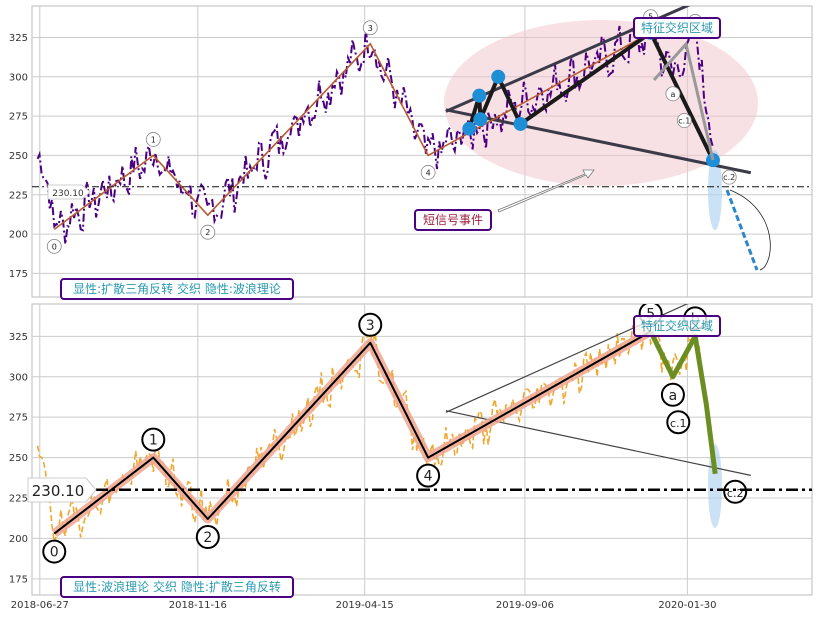  I want to click on top-highlight-callout: 特征交织区域, so click(677, 28).